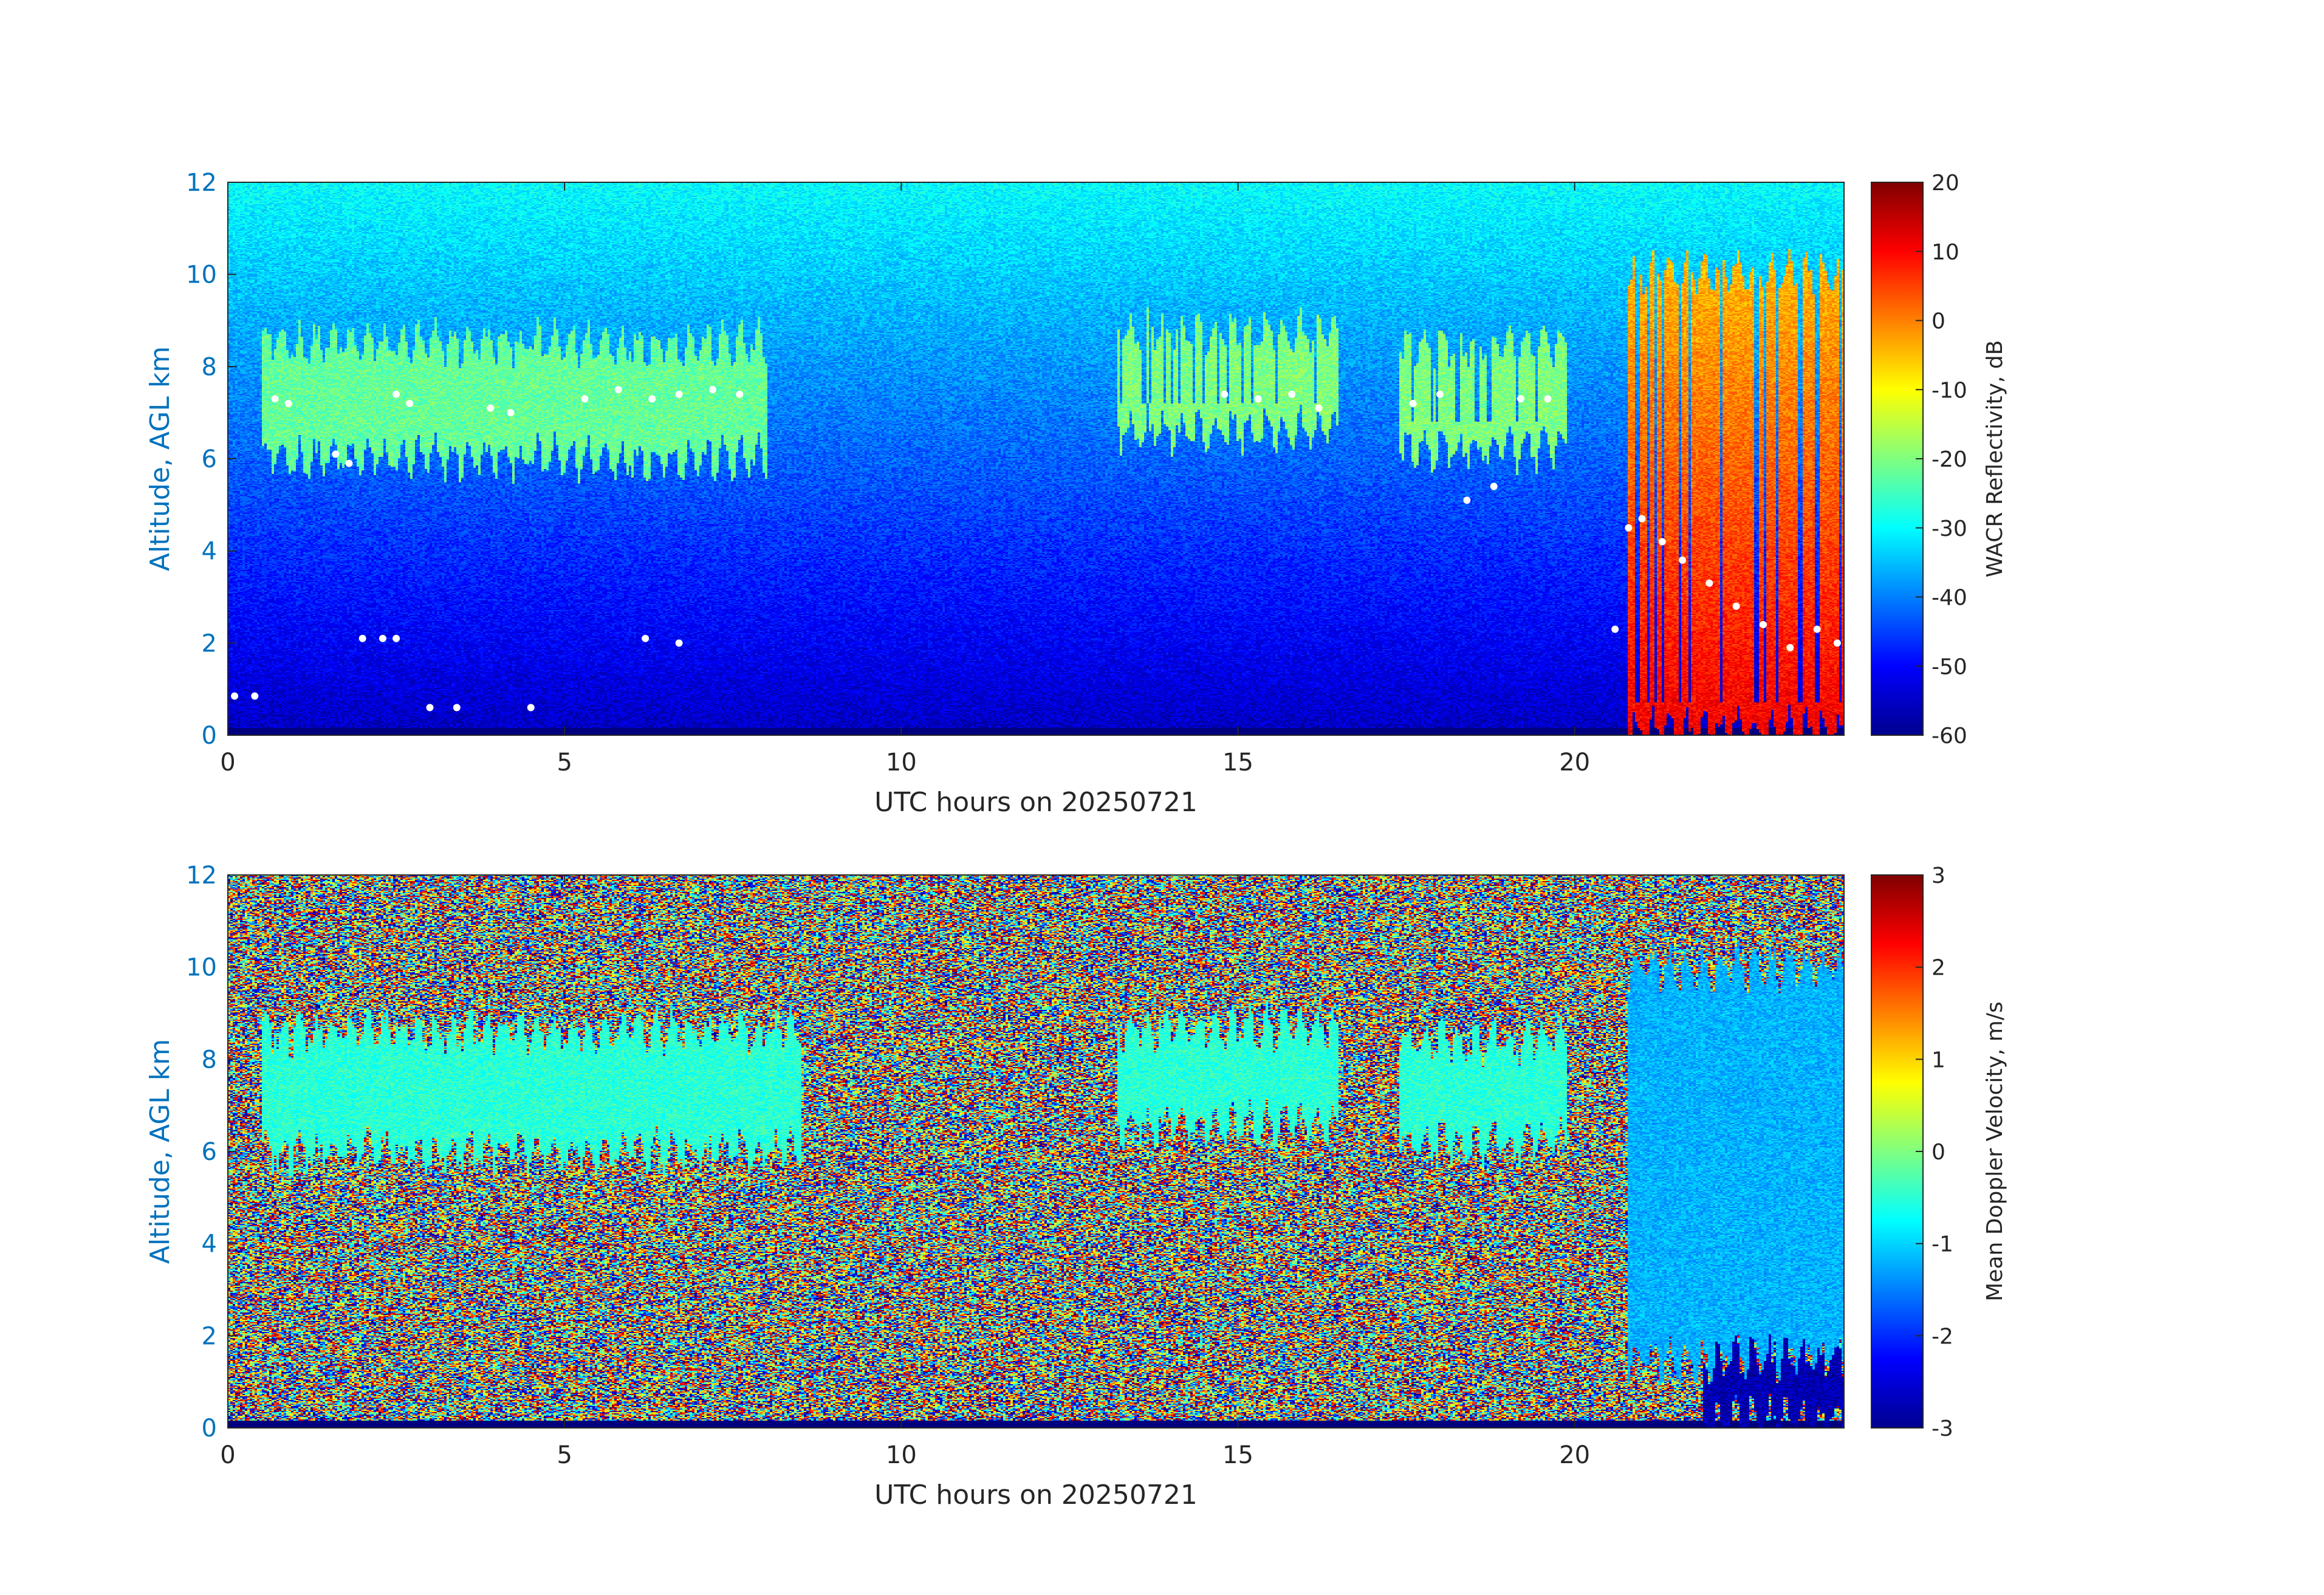  I want to click on colorbar-tick-label: -60, so click(1949, 736).